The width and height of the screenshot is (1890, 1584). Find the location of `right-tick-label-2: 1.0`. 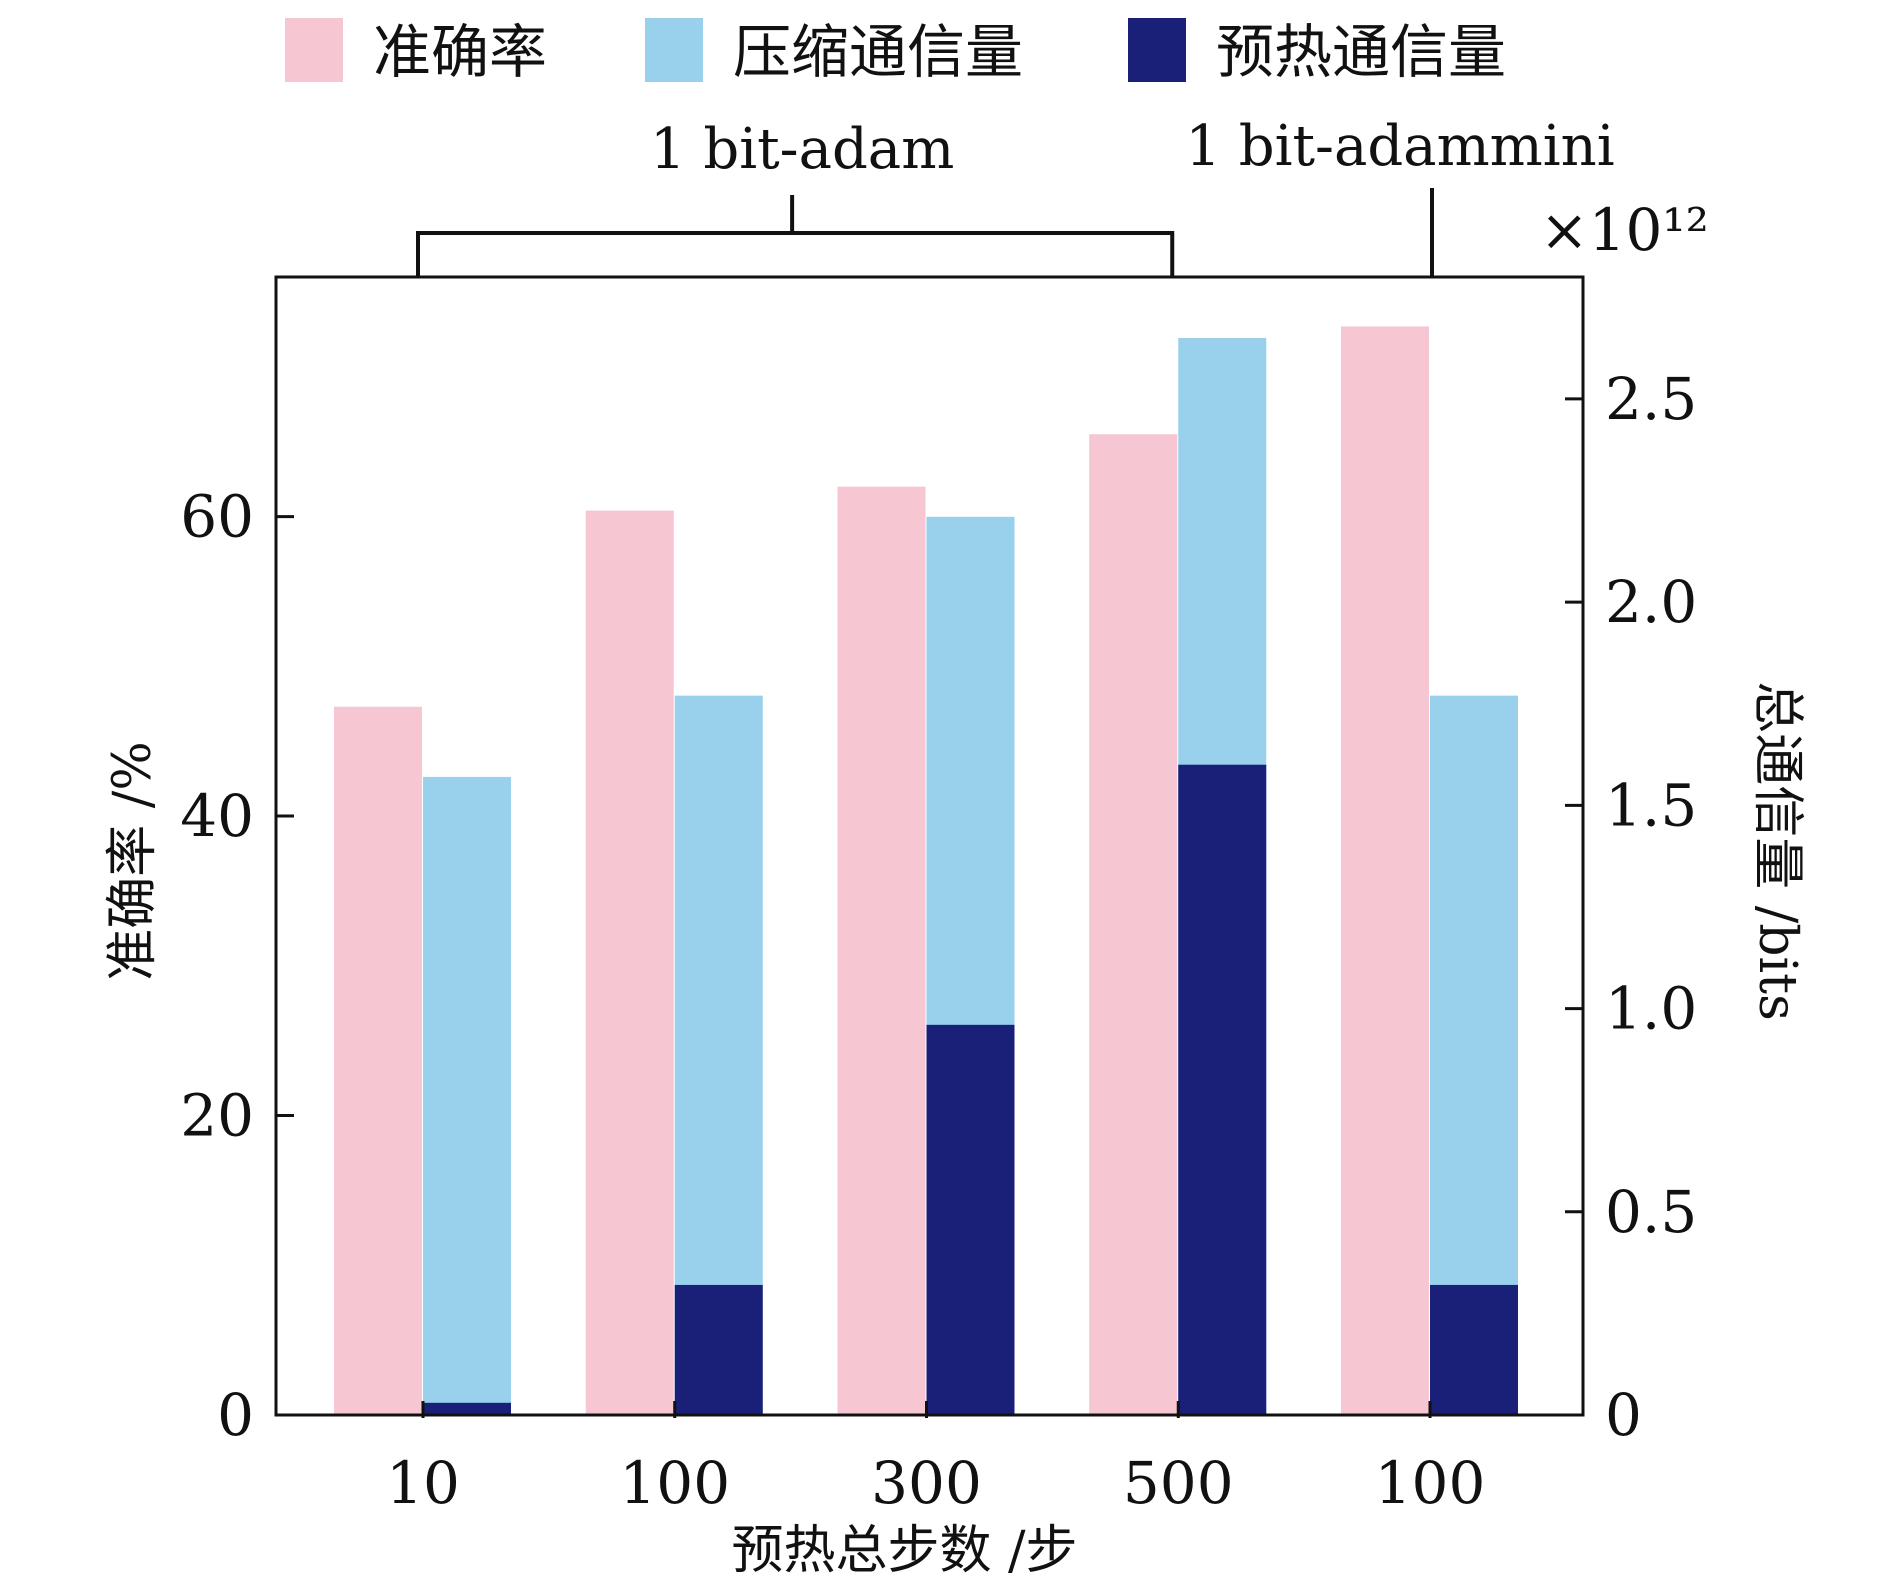

right-tick-label-2: 1.0 is located at coordinates (1651, 1009).